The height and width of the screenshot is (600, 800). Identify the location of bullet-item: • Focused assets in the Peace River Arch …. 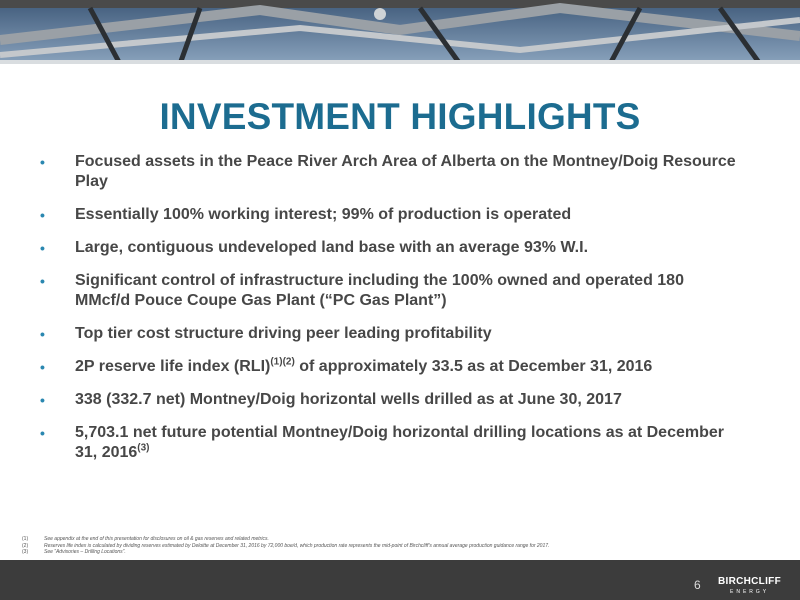
(390, 172).